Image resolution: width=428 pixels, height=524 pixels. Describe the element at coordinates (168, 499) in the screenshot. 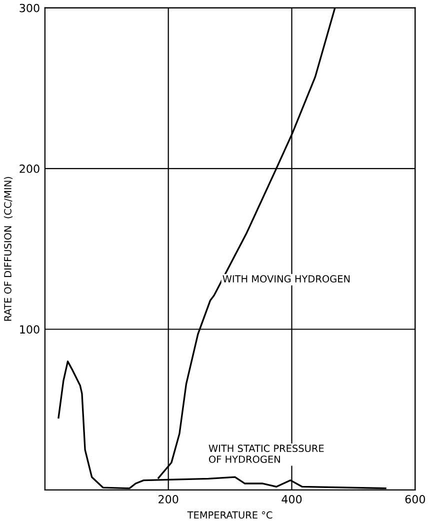

I see `x-tick-label: 200` at that location.